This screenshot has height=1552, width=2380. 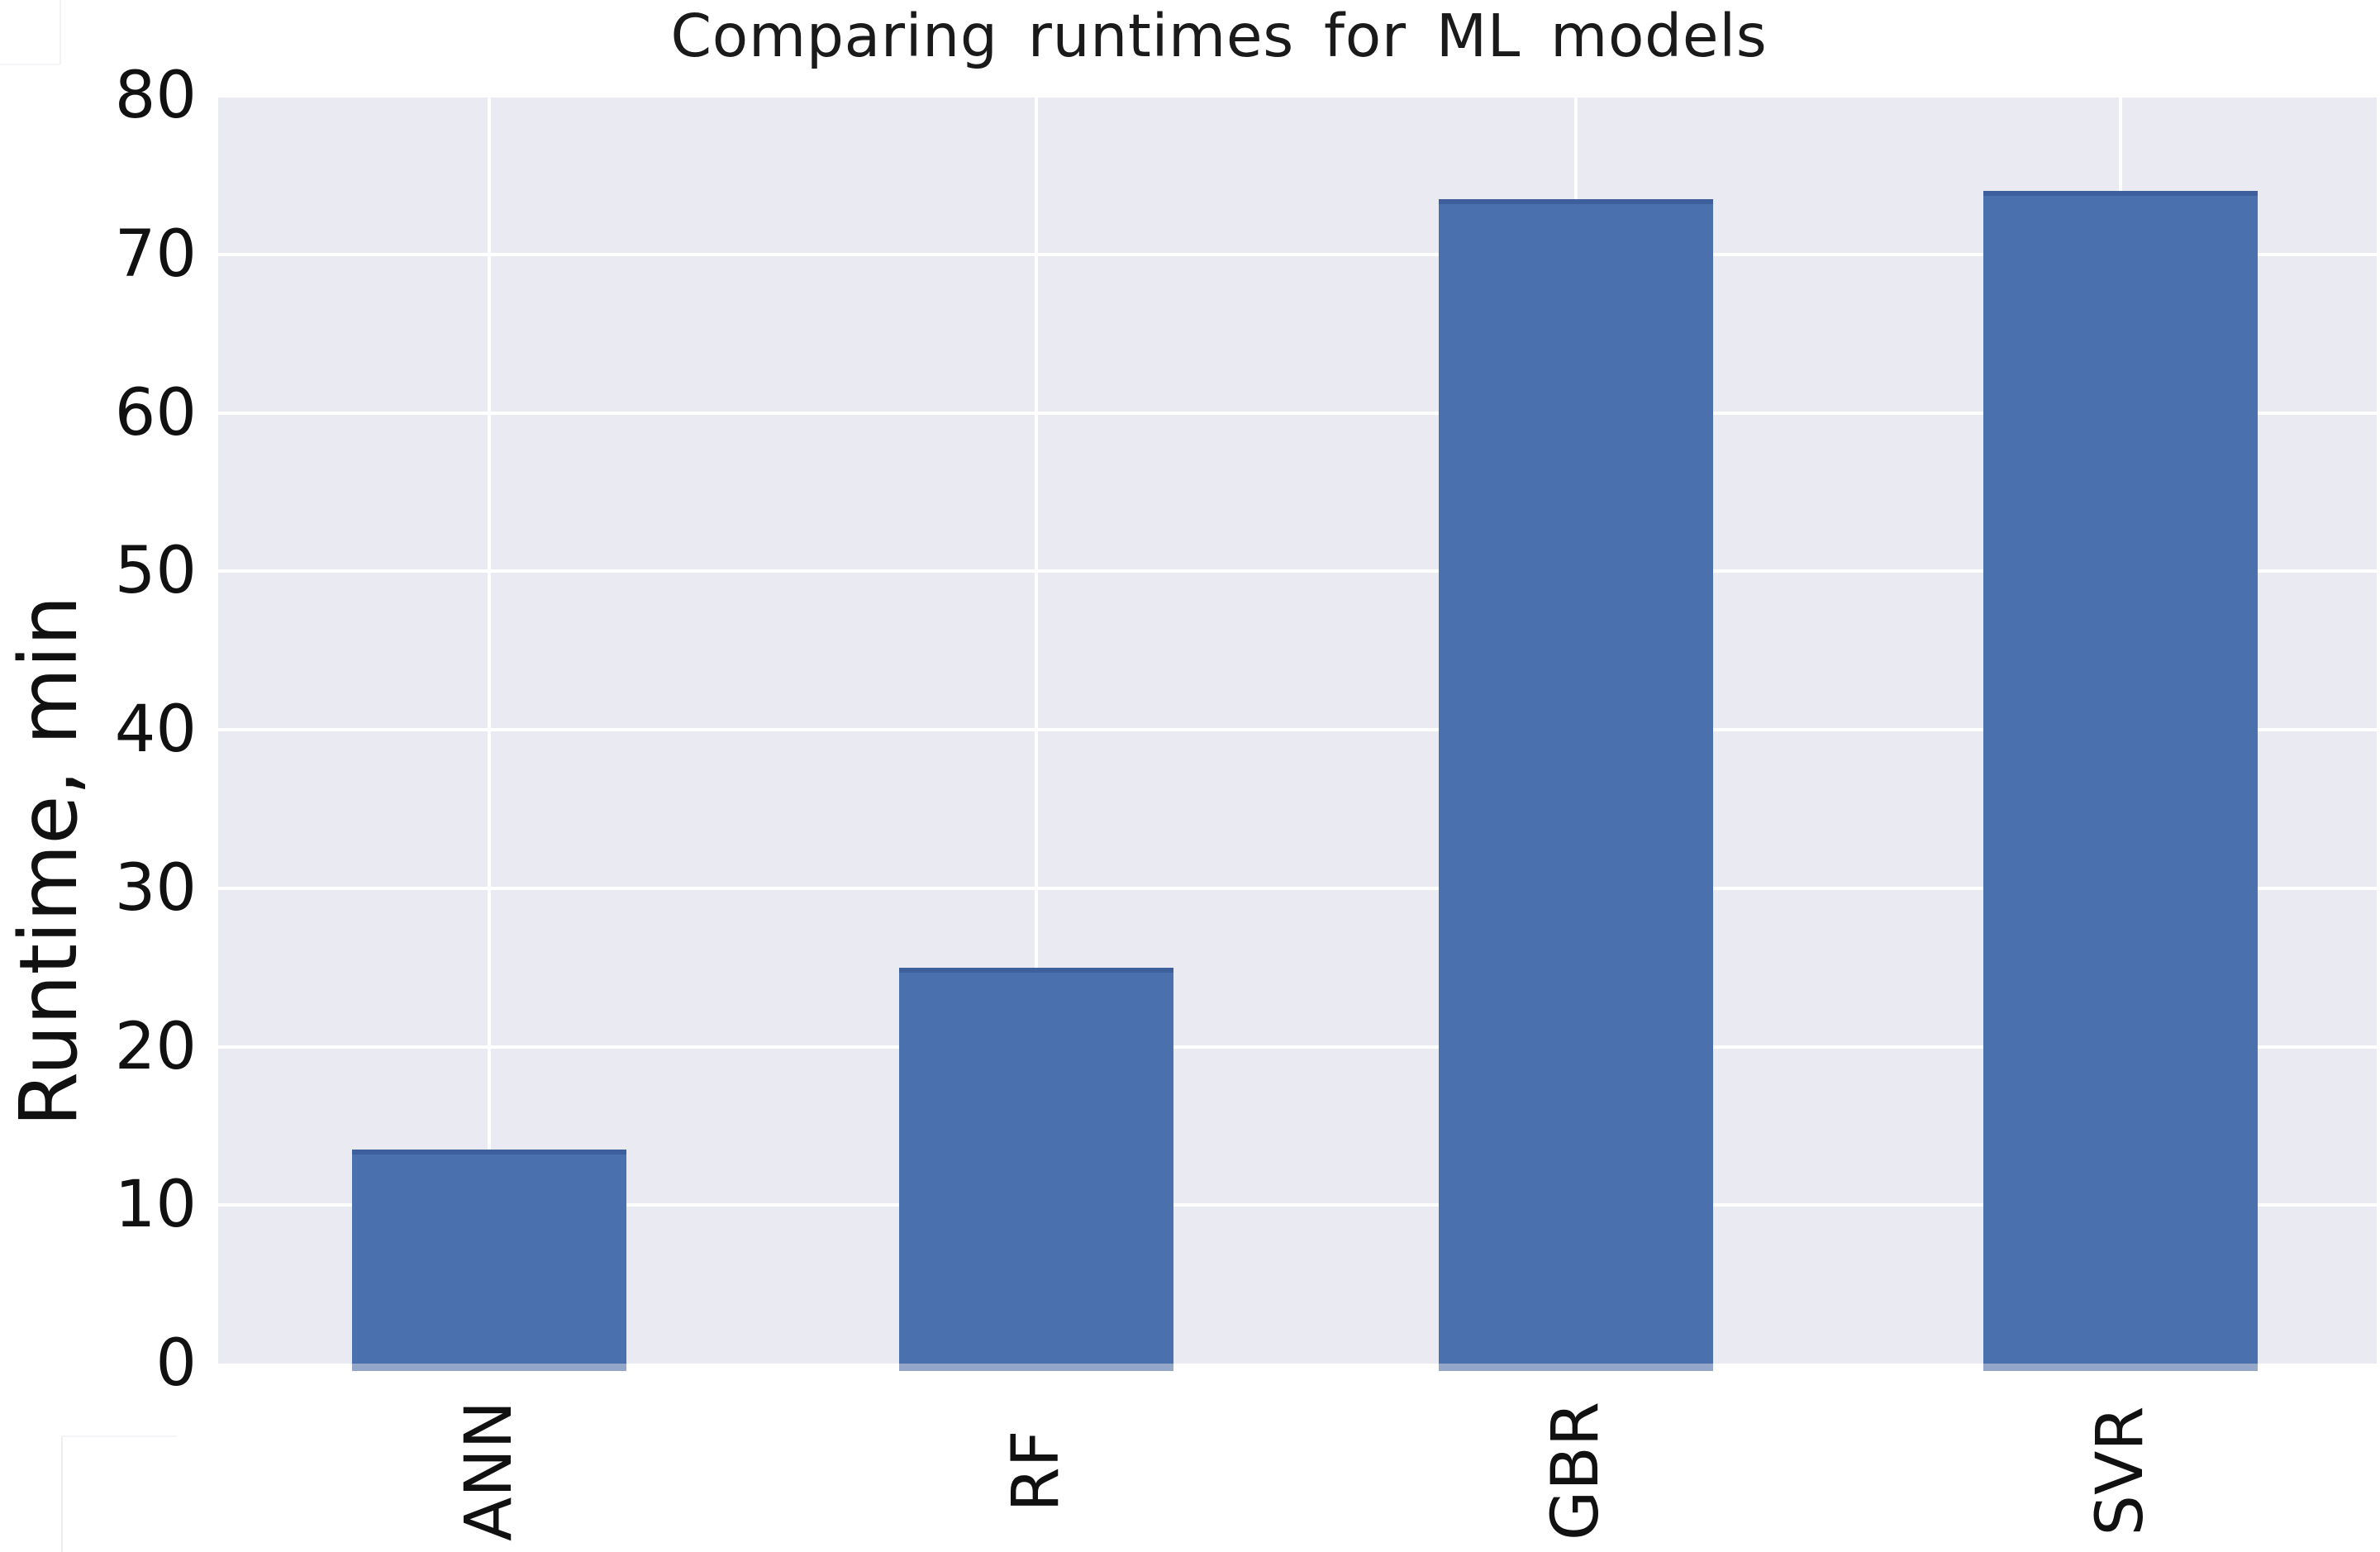 I want to click on x-tick-label-SVR: SVR, so click(x=2120, y=1471).